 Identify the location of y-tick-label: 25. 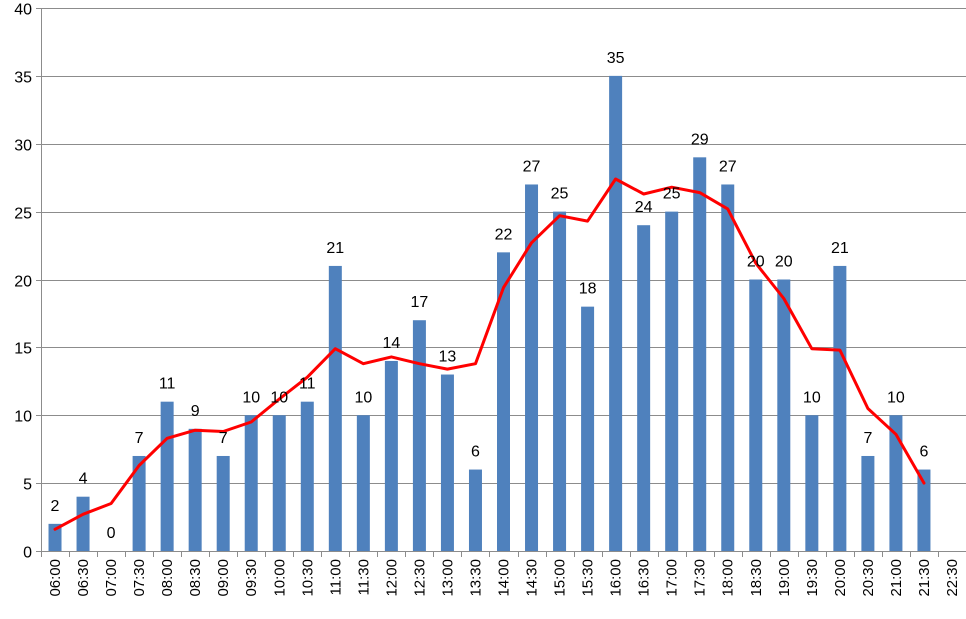
(23, 214).